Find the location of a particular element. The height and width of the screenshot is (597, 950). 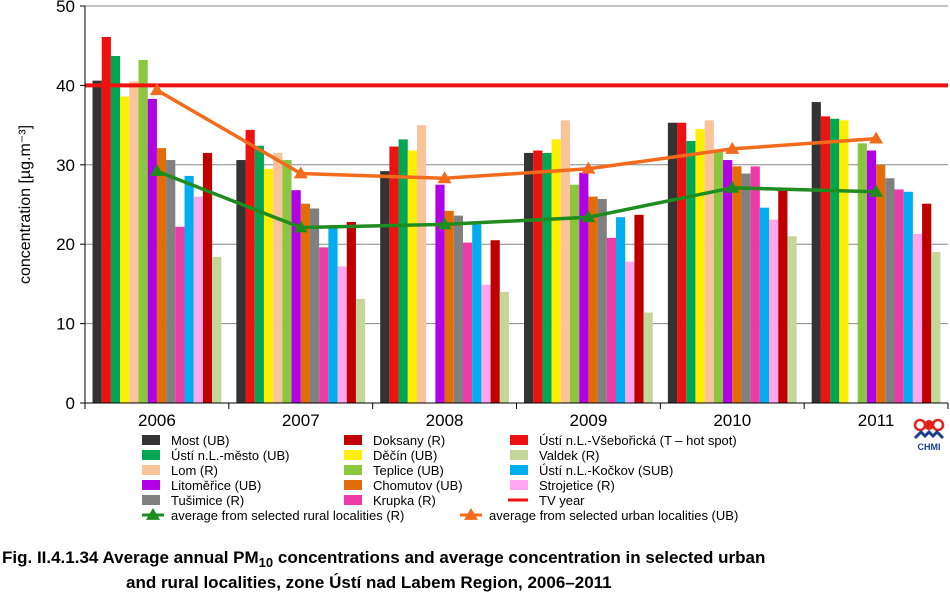

legend-marker is located at coordinates (471, 514).